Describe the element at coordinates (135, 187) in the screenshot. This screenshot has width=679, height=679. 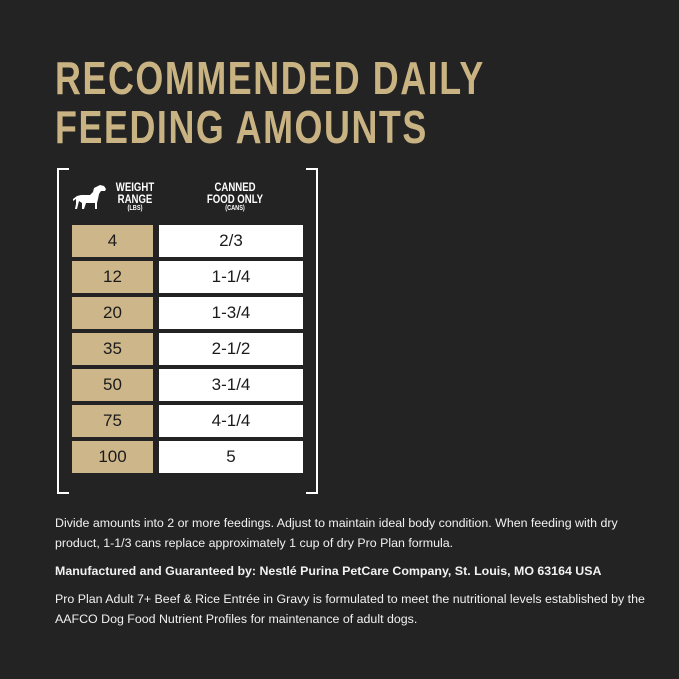
I see `weight-header-line1: WEIGHT` at that location.